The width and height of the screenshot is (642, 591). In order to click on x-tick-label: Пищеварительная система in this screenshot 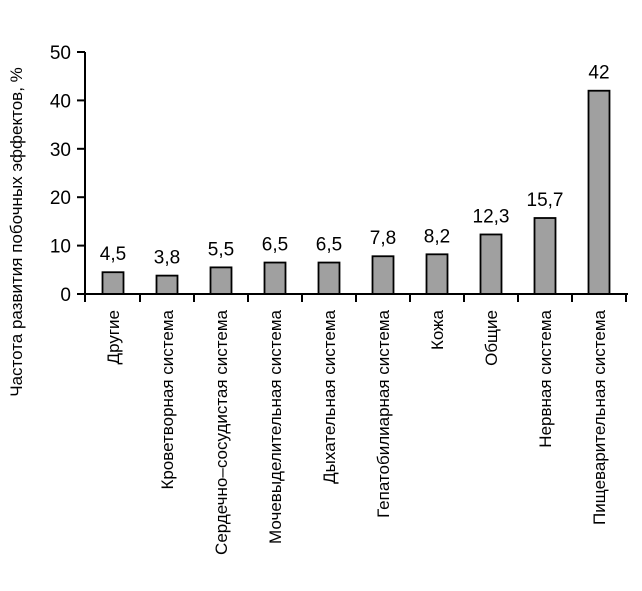, I will do `click(599, 416)`.